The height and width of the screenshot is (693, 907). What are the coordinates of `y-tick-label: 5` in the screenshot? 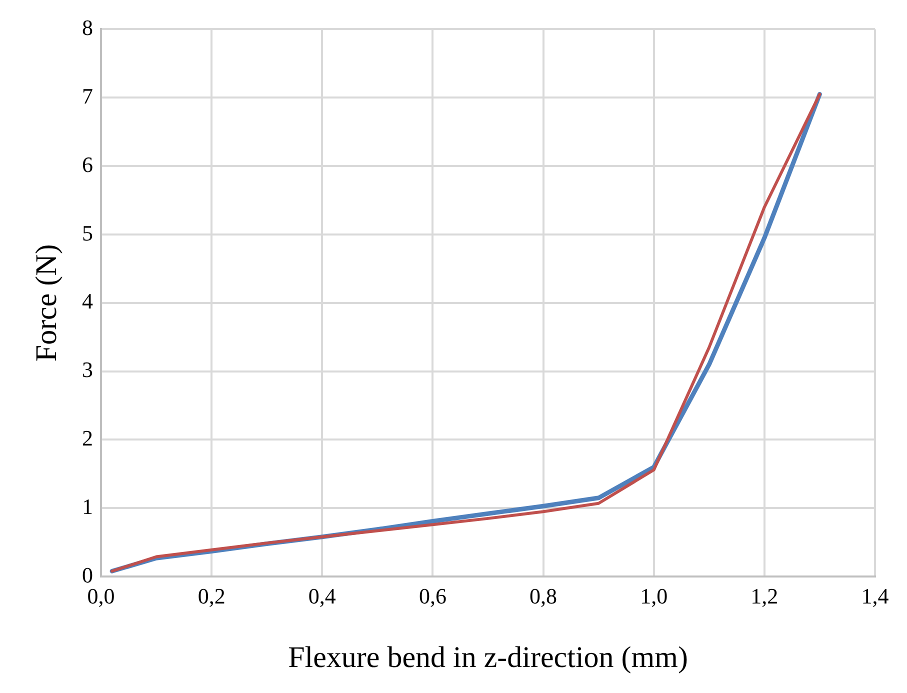 It's located at (87, 233).